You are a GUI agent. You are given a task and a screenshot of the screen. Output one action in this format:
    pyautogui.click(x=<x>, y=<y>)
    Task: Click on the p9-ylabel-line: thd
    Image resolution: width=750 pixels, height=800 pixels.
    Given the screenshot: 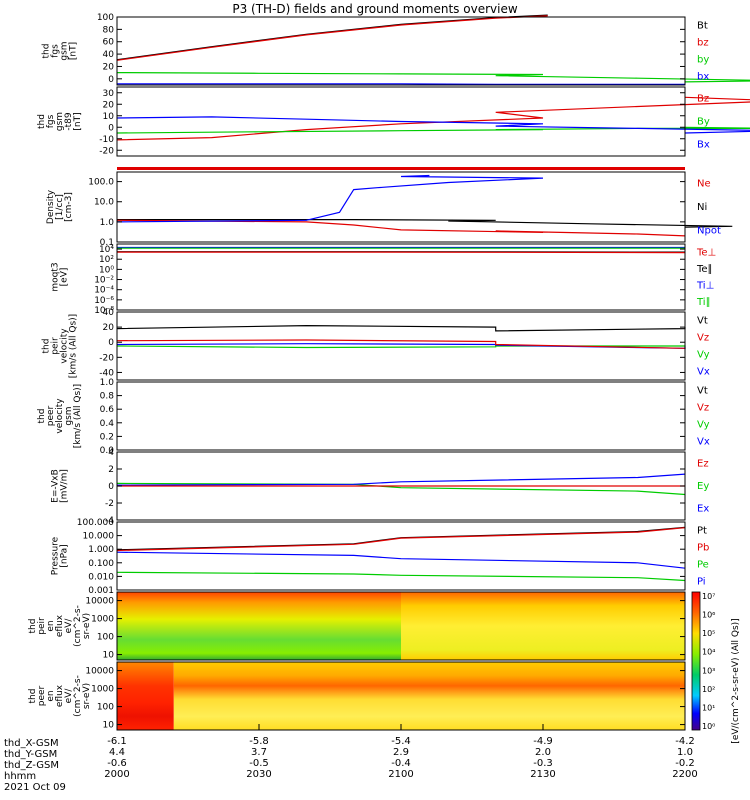 What is the action you would take?
    pyautogui.click(x=33, y=626)
    